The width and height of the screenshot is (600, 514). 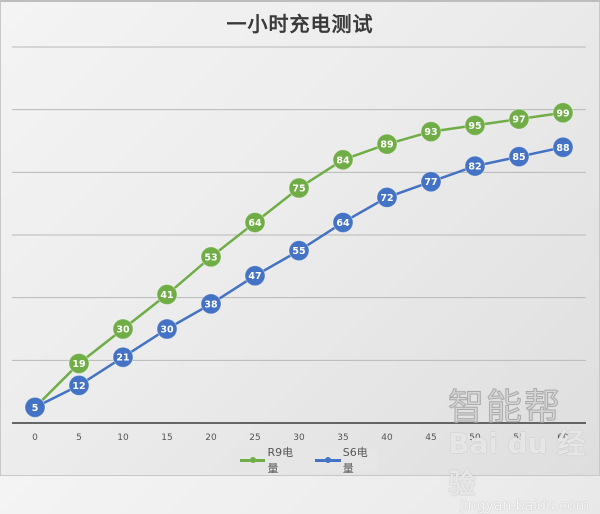 What do you see at coordinates (211, 438) in the screenshot?
I see `x-tick-label: 20` at bounding box center [211, 438].